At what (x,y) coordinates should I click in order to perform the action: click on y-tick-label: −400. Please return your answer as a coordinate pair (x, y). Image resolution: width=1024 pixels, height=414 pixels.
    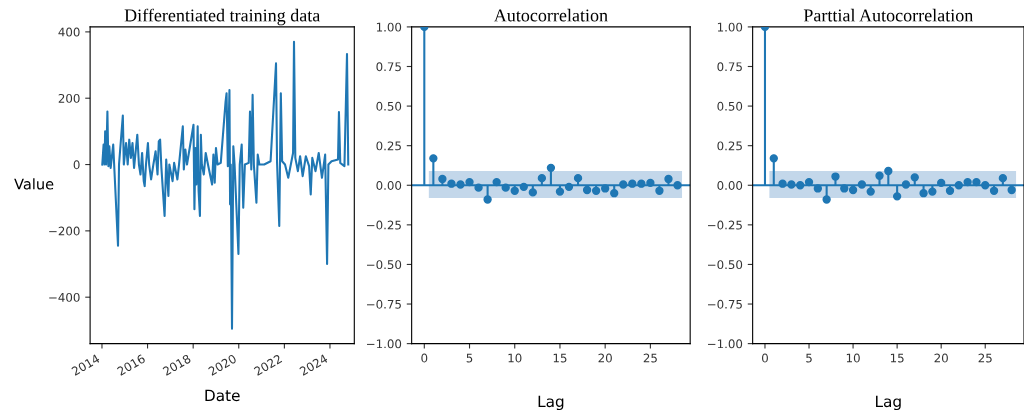
    Looking at the image, I should click on (64, 297).